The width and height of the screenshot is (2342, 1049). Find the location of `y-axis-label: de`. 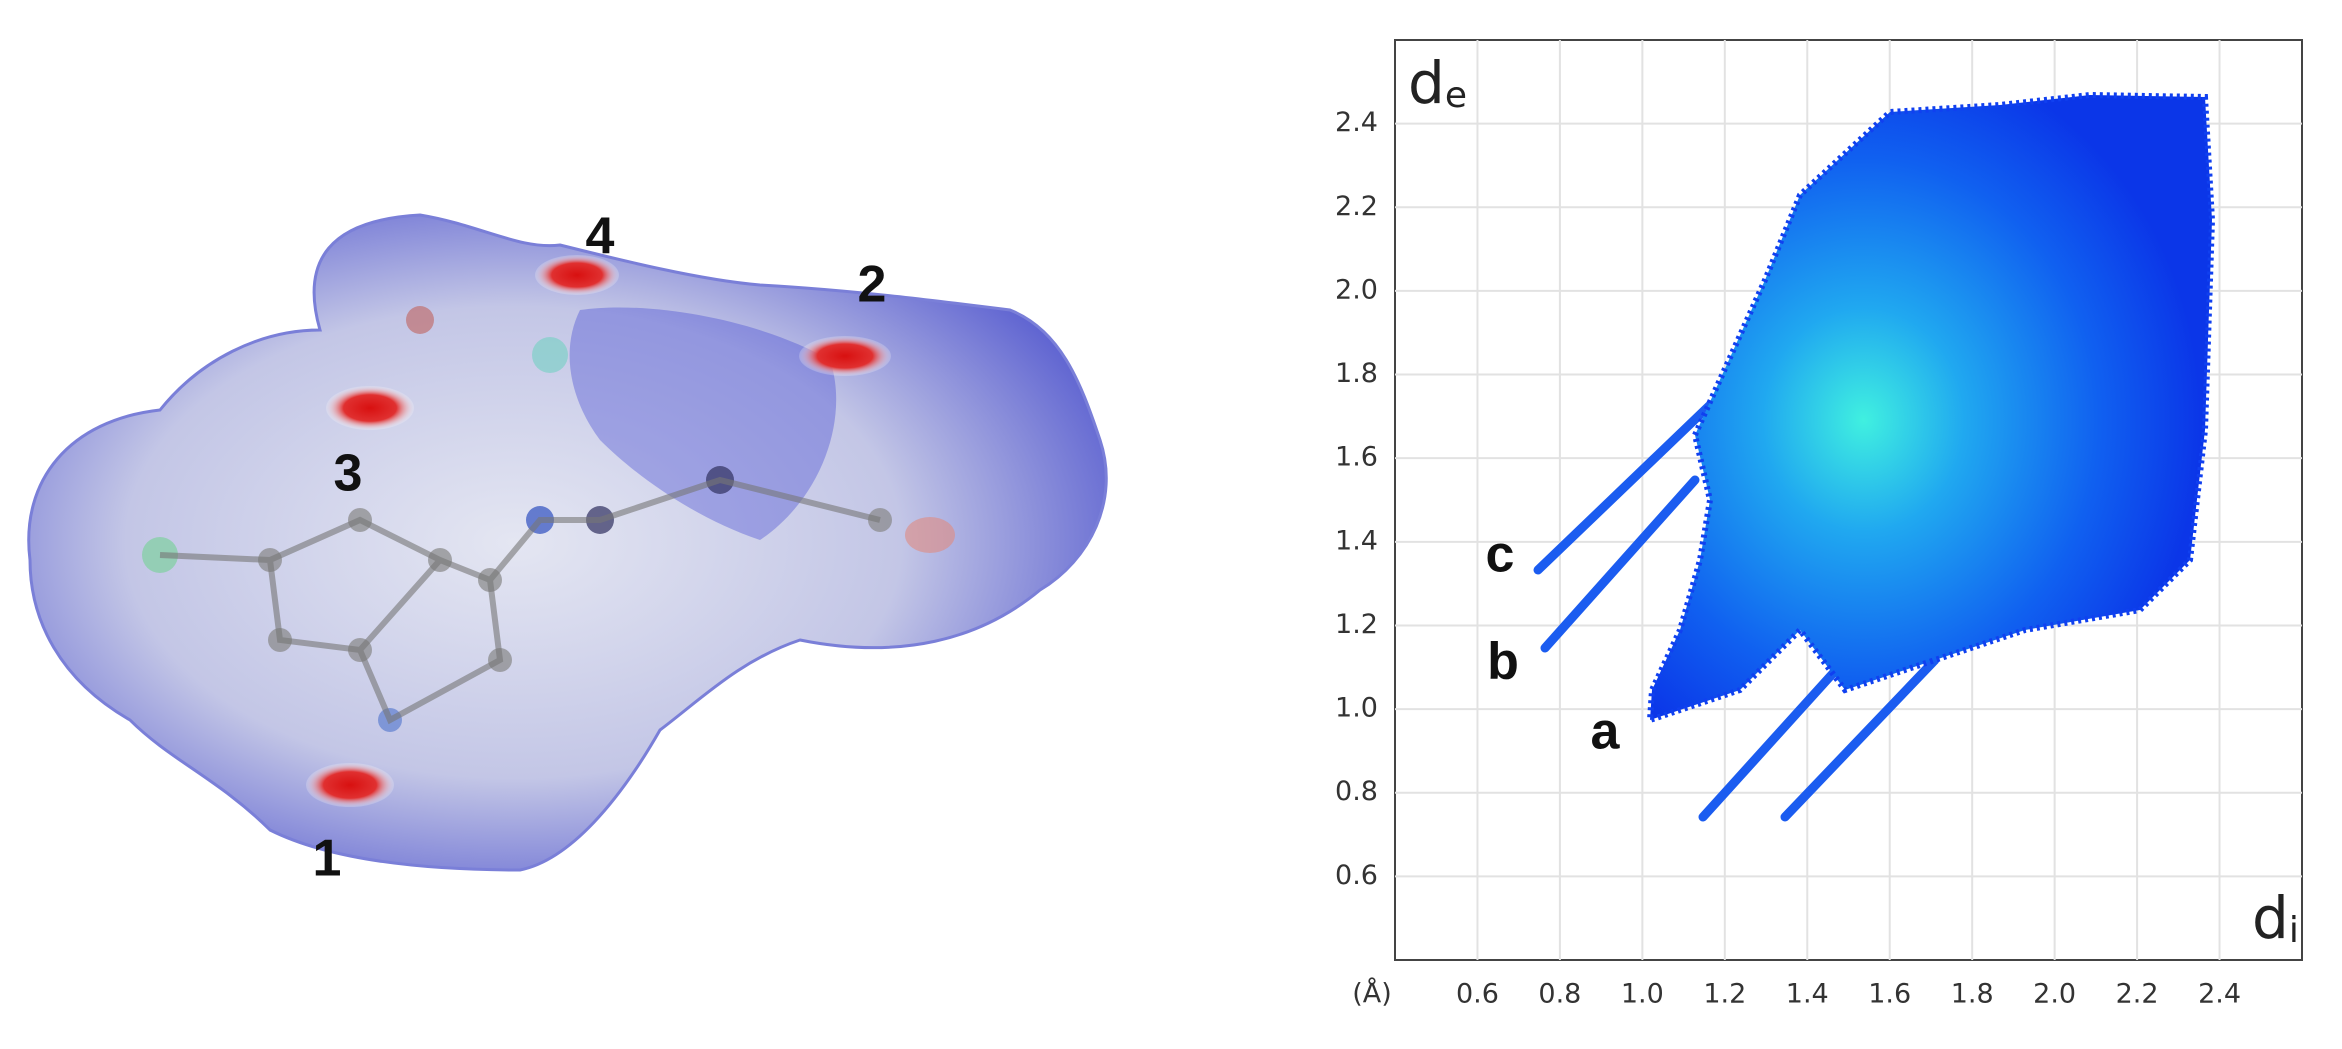

y-axis-label: de is located at coordinates (1437, 83).